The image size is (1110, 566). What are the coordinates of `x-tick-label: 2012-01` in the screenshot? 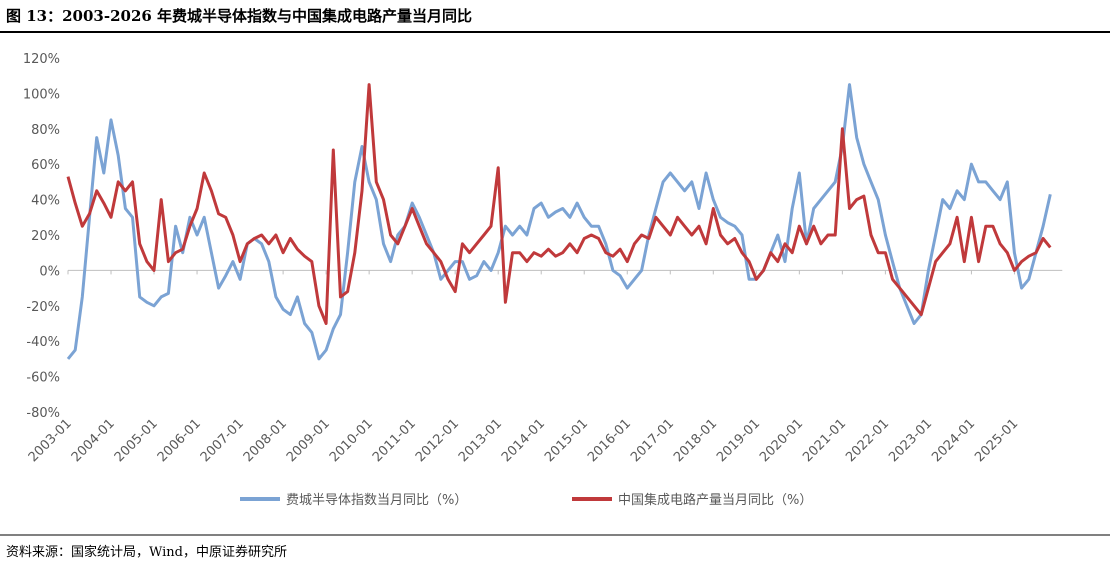 It's located at (437, 440).